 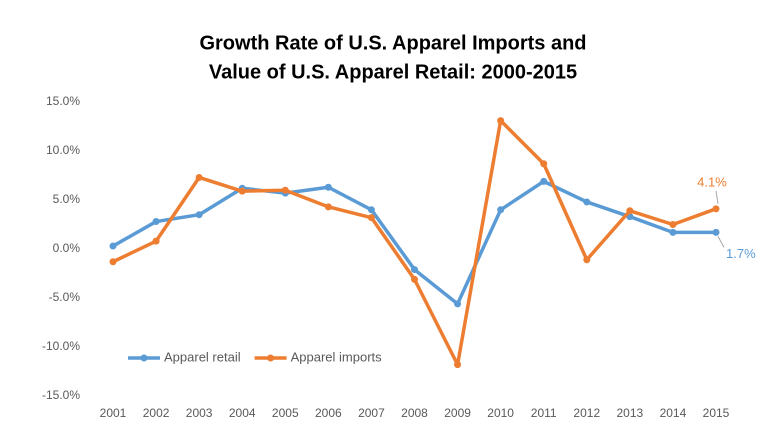 I want to click on y-tick-label: 5.0%, so click(x=67, y=199).